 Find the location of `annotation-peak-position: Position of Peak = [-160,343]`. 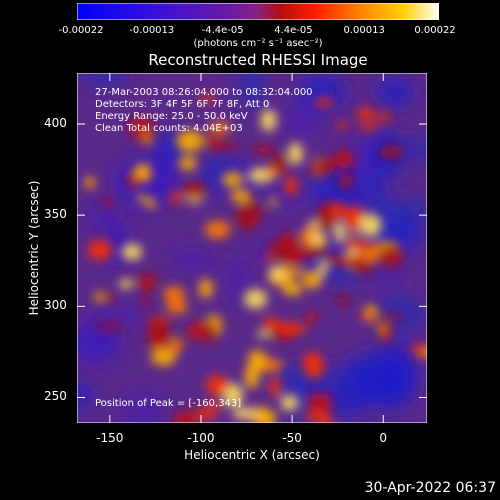

annotation-peak-position: Position of Peak = [-160,343] is located at coordinates (168, 403).